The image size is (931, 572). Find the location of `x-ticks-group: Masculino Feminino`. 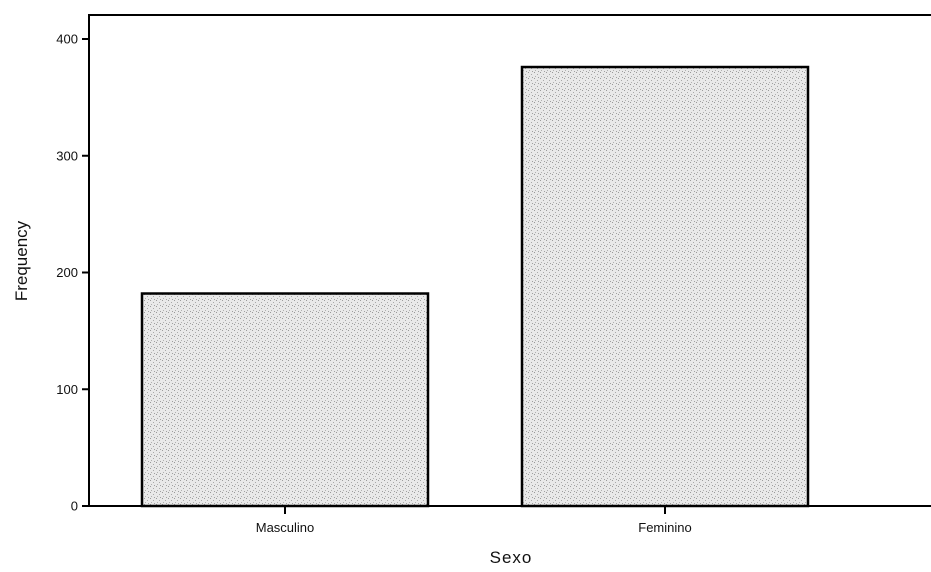

x-ticks-group: Masculino Feminino is located at coordinates (474, 520).